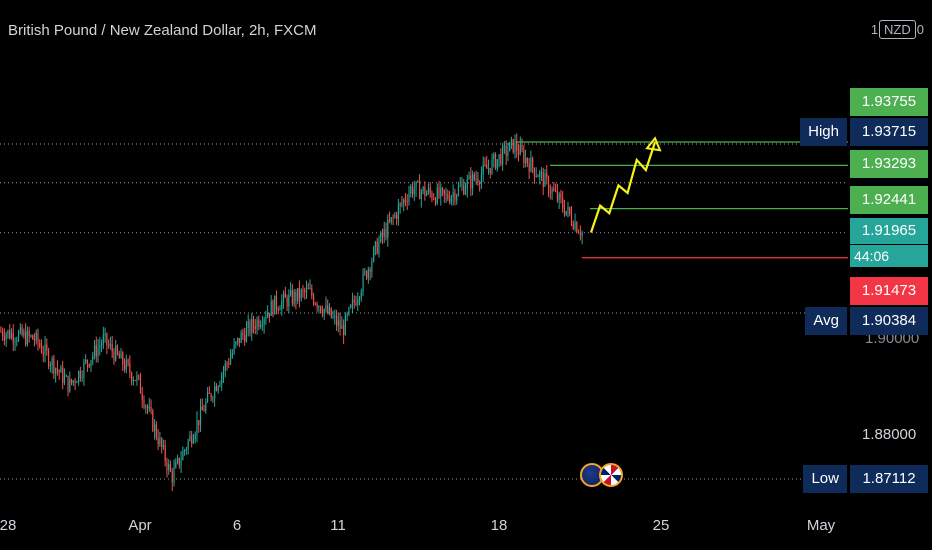 This screenshot has height=550, width=932. What do you see at coordinates (825, 479) in the screenshot?
I see `low-tag: Low` at bounding box center [825, 479].